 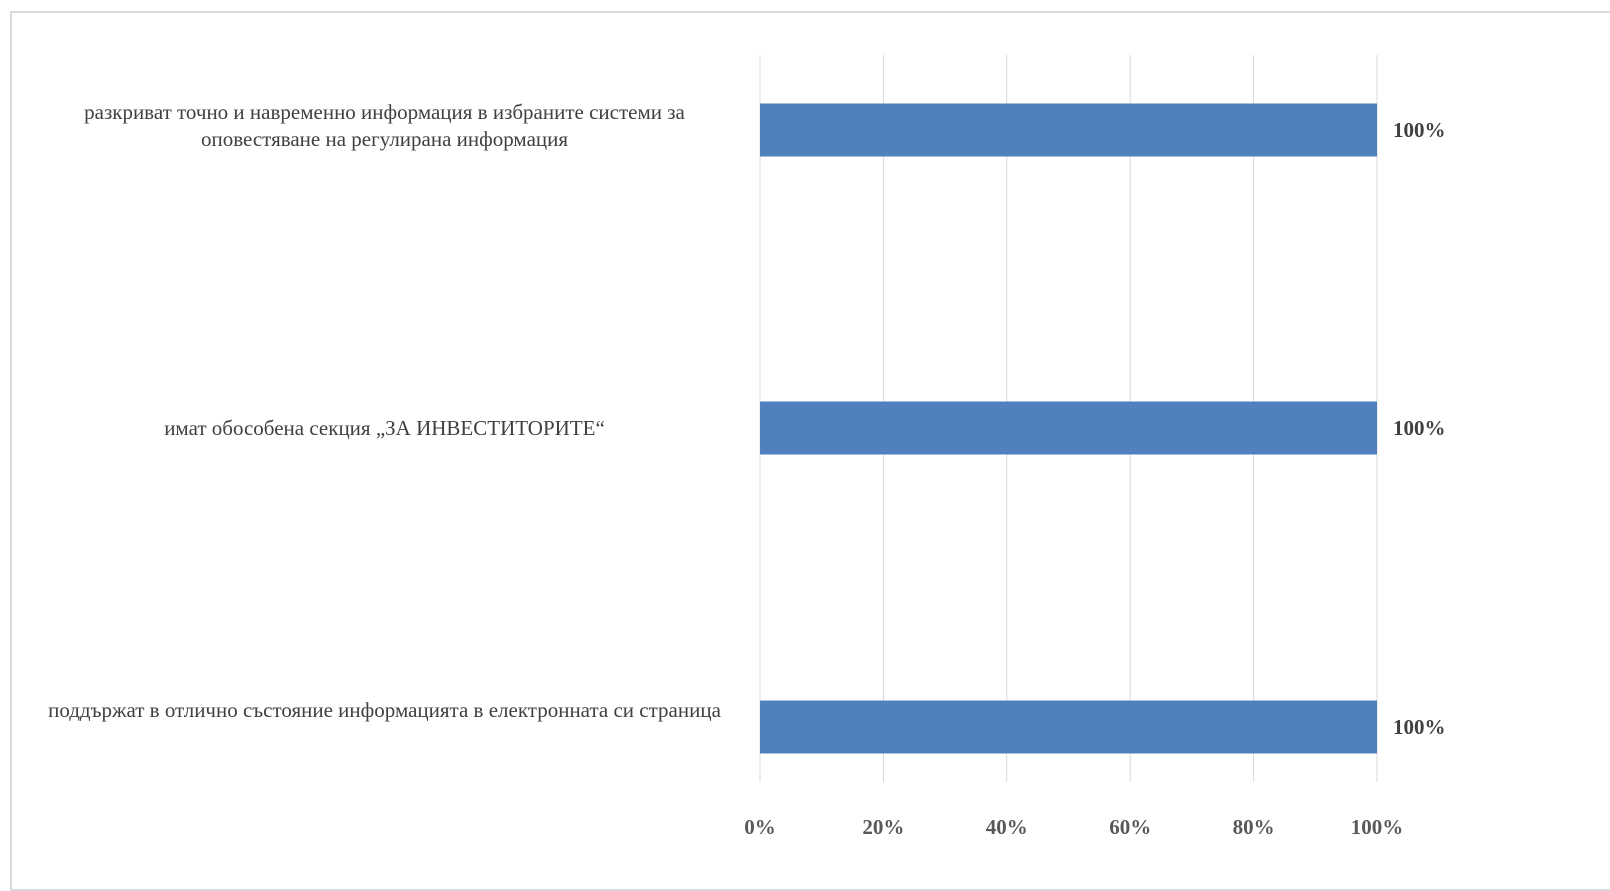 What do you see at coordinates (1419, 130) in the screenshot?
I see `data-label-0: 100%` at bounding box center [1419, 130].